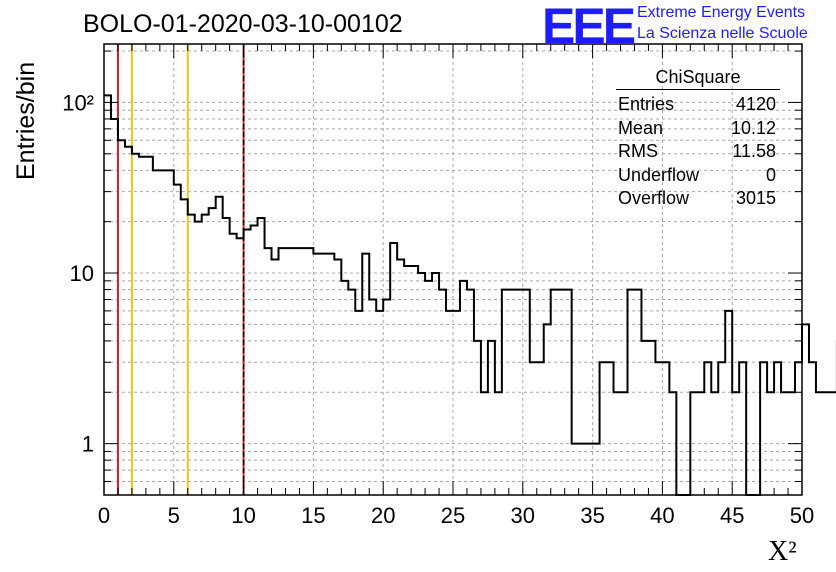  Describe the element at coordinates (654, 198) in the screenshot. I see `stats-label: Overflow` at that location.